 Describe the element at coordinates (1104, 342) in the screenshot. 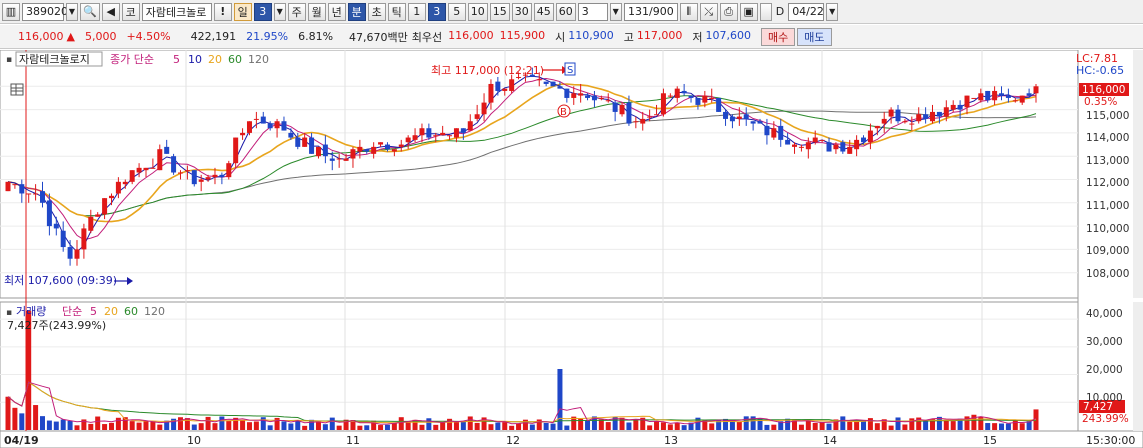

I see `vol-y-label-30000: 30,000` at that location.